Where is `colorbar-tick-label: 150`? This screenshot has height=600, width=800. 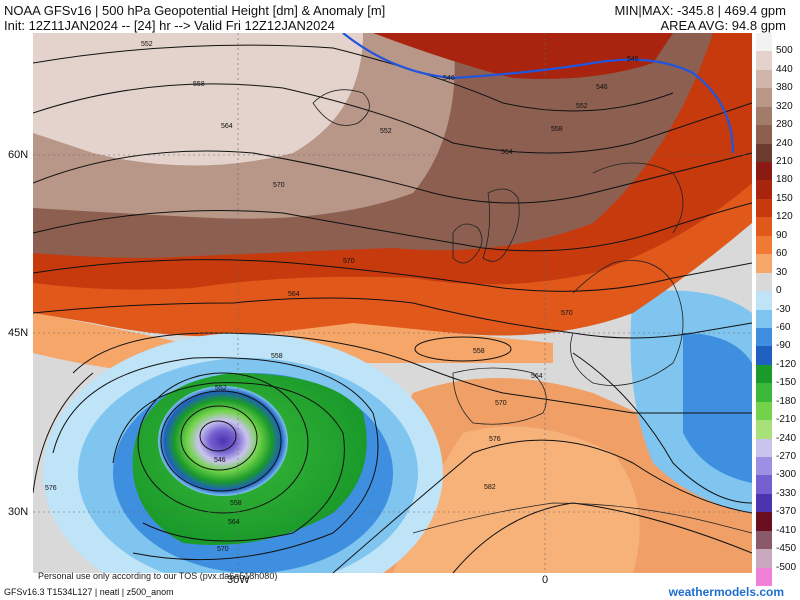 colorbar-tick-label: 150 is located at coordinates (784, 198).